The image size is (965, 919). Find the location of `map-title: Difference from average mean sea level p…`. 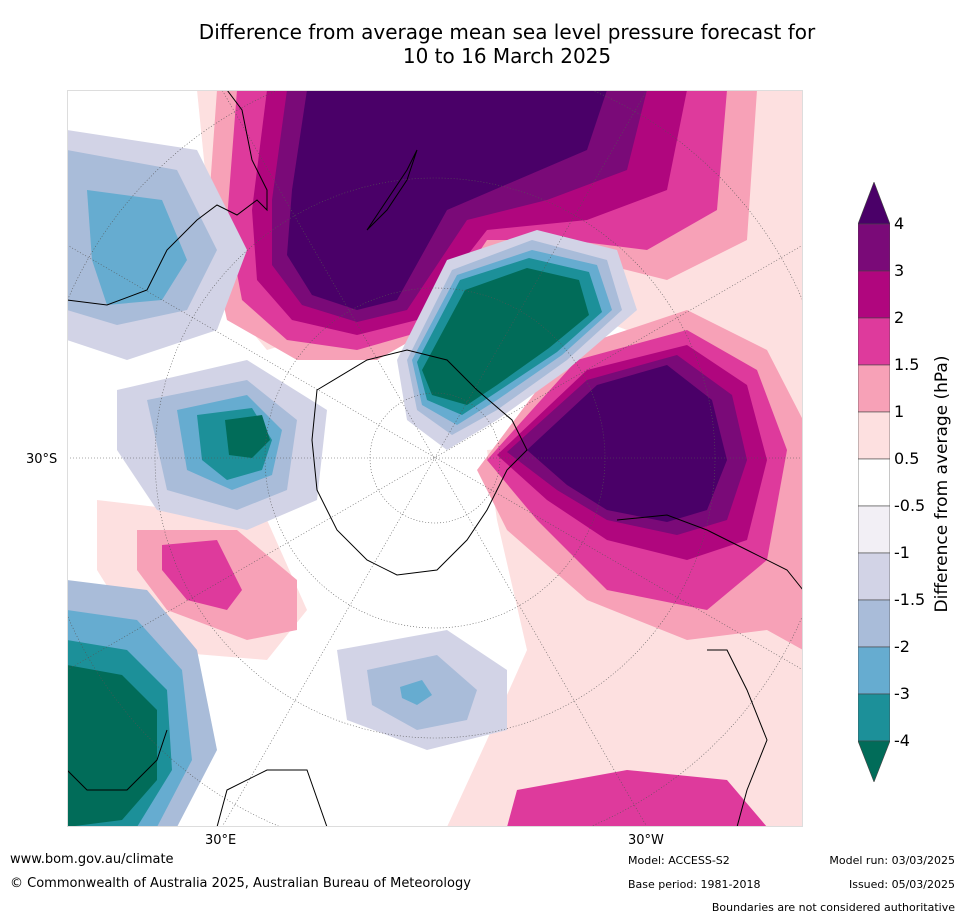

map-title: Difference from average mean sea level p… is located at coordinates (482, 44).